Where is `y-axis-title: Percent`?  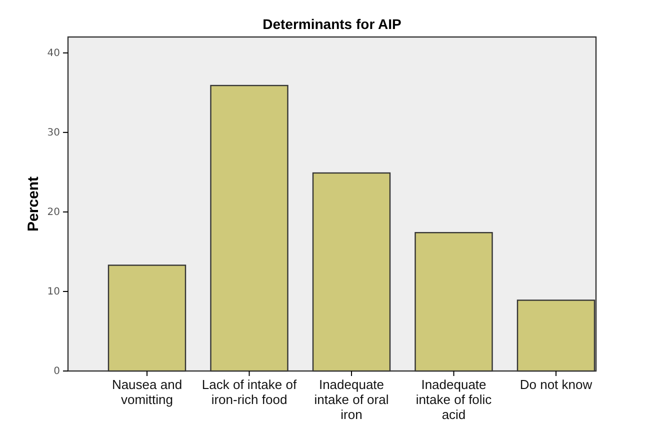 y-axis-title: Percent is located at coordinates (33, 204).